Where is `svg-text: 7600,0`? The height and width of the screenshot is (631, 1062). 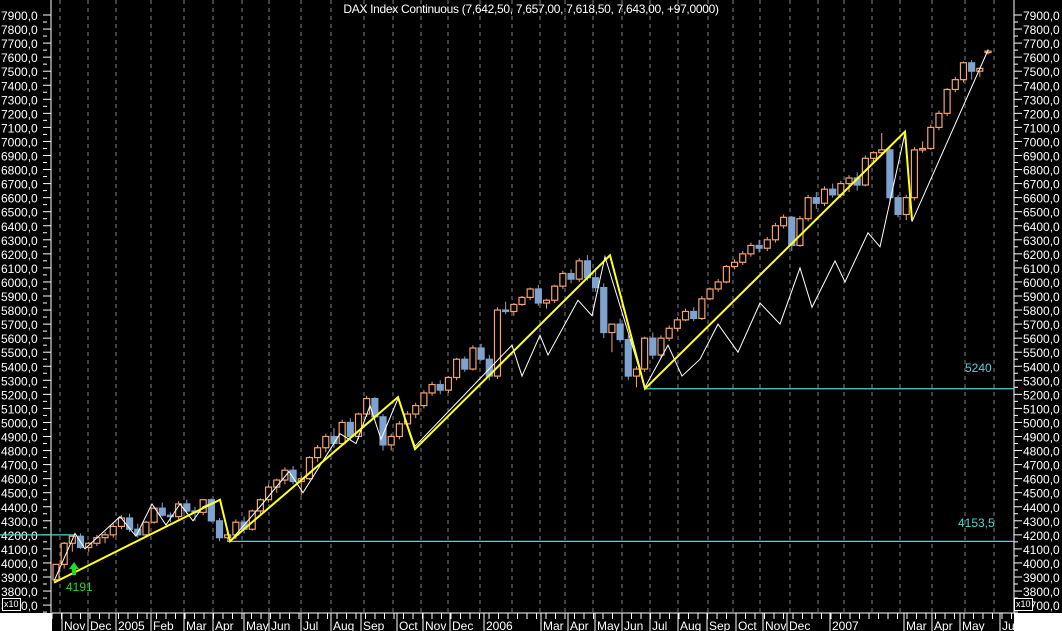 svg-text: 7600,0 is located at coordinates (1041, 58).